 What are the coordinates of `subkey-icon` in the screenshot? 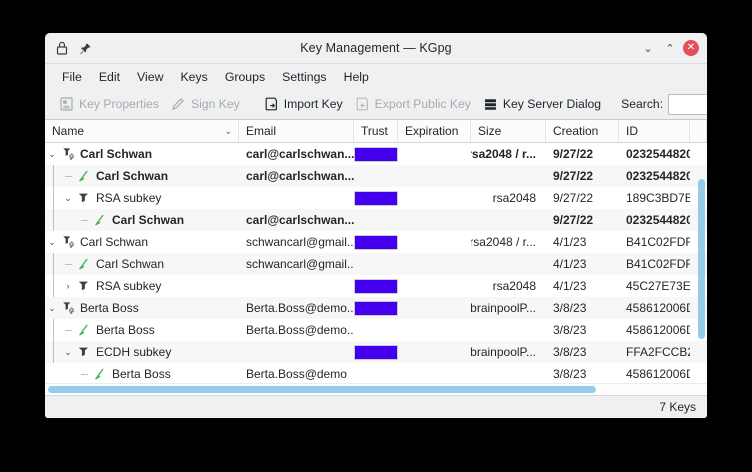 It's located at (84, 286).